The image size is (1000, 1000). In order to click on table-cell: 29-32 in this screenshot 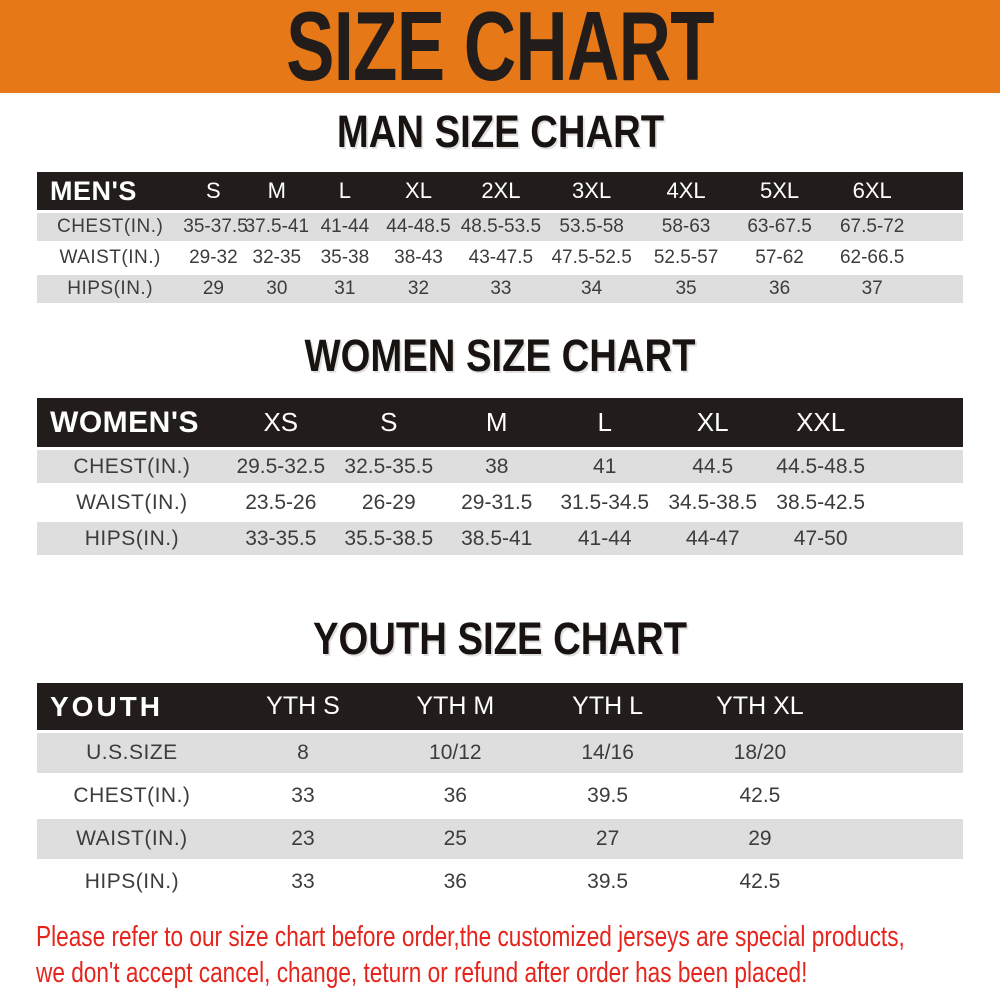, I will do `click(213, 258)`.